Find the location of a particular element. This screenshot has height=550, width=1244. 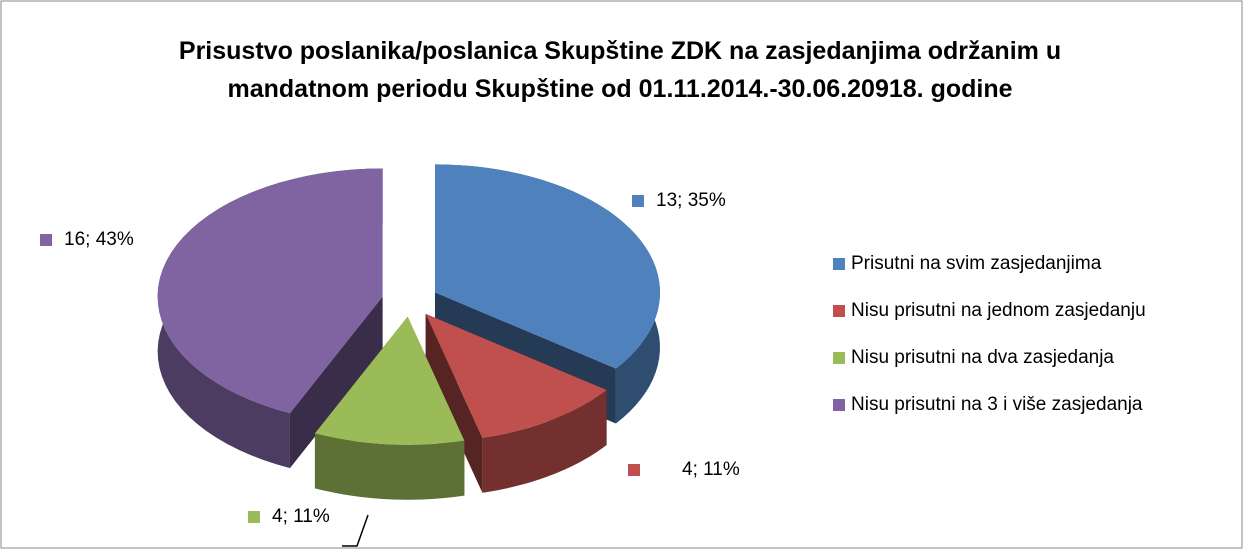

legend-label: Nisu prisutni na jednom zasjedanju is located at coordinates (998, 310).